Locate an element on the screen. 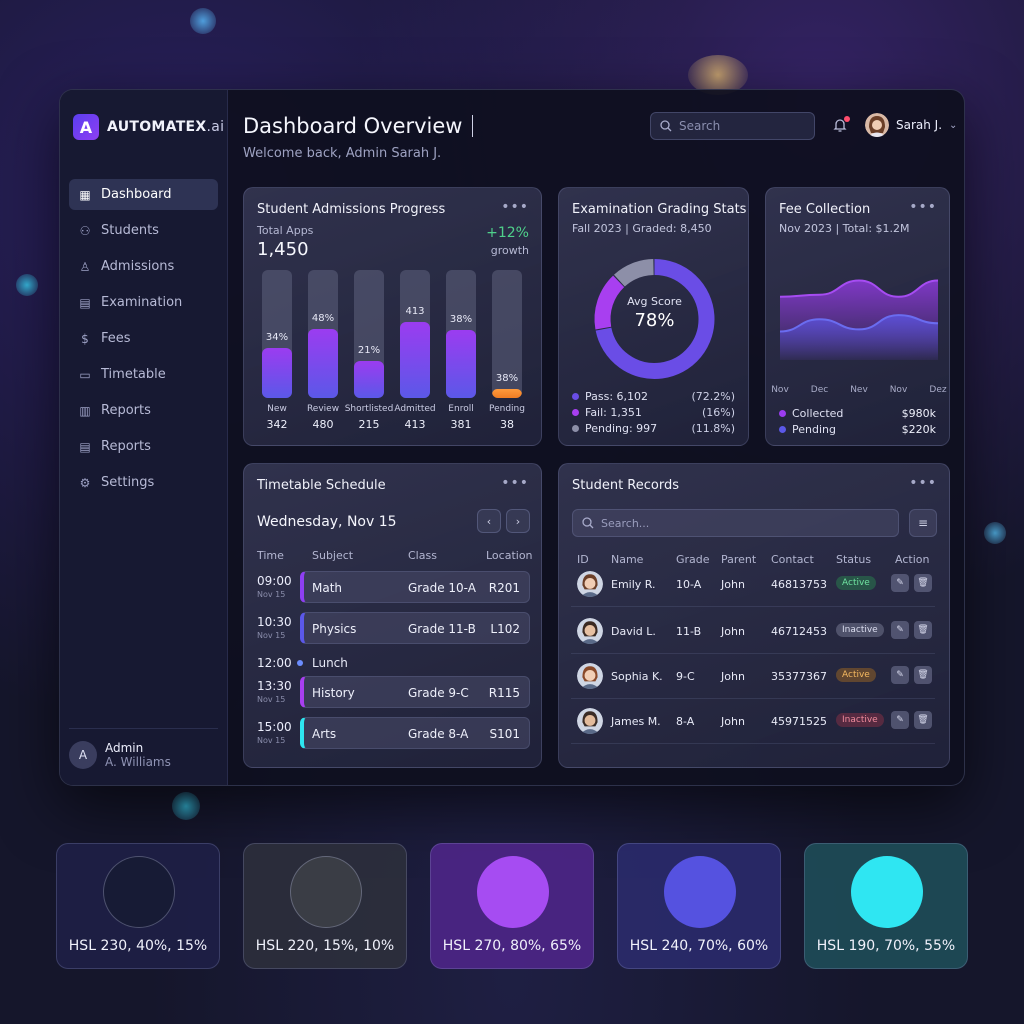  cell-grade: 11-B is located at coordinates (689, 631).